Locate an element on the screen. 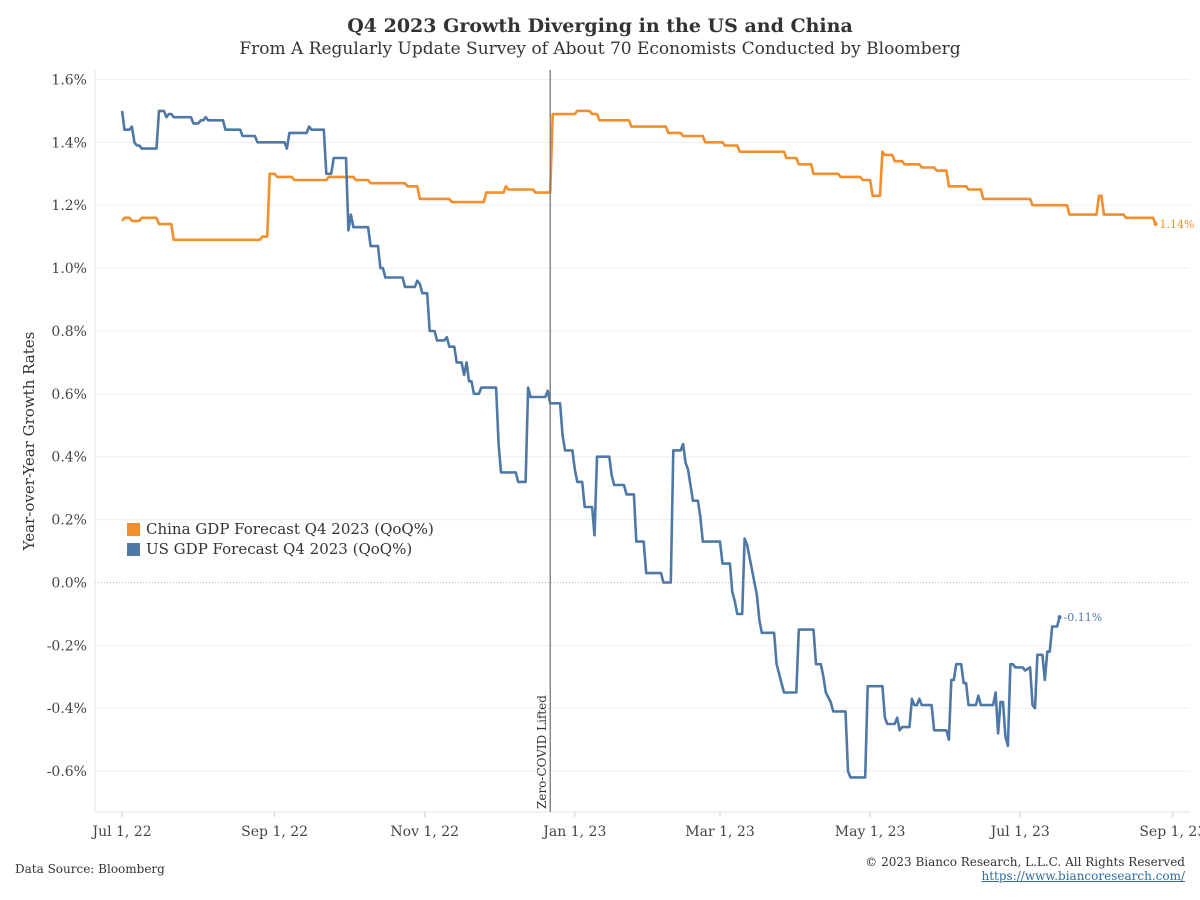 This screenshot has height=900, width=1200. legend-swatch-china is located at coordinates (133, 529).